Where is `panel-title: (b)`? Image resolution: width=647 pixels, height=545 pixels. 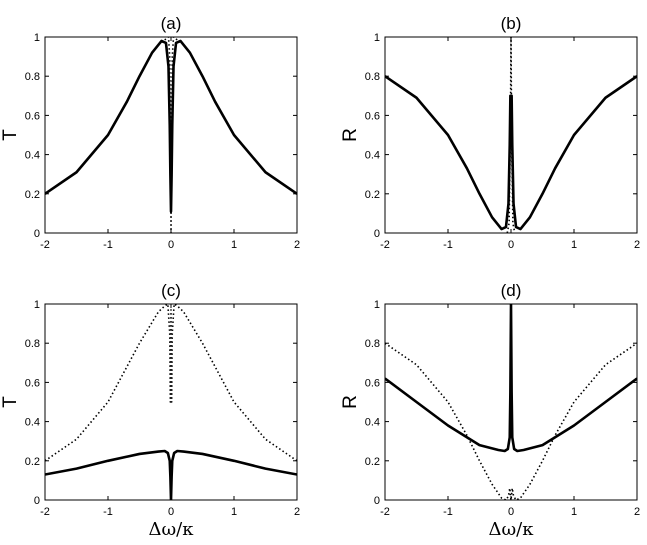
panel-title: (b) is located at coordinates (511, 23).